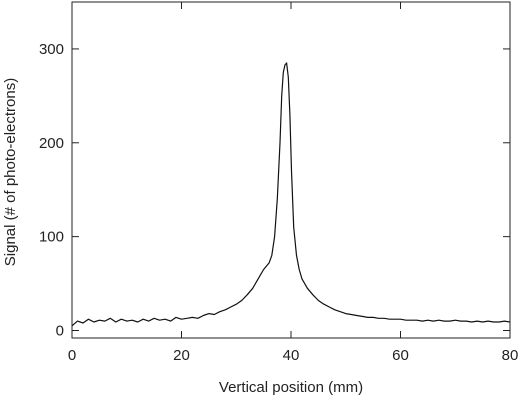 The height and width of the screenshot is (400, 520). I want to click on x-tick-label: 80, so click(510, 355).